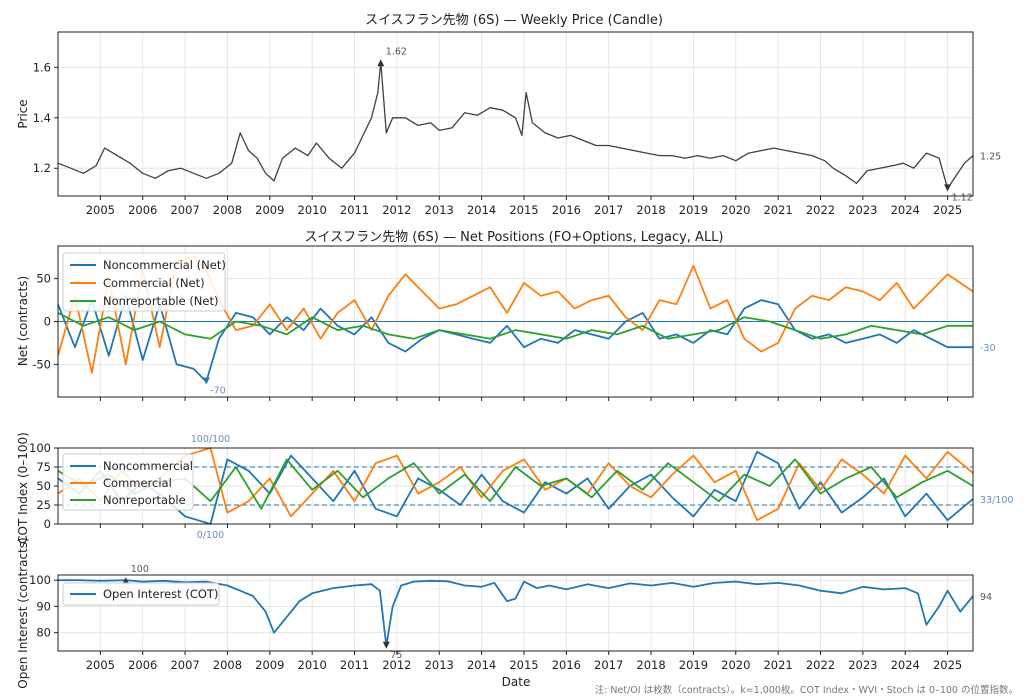 This screenshot has width=1024, height=699. I want to click on oi-axes-frame, so click(515, 613).